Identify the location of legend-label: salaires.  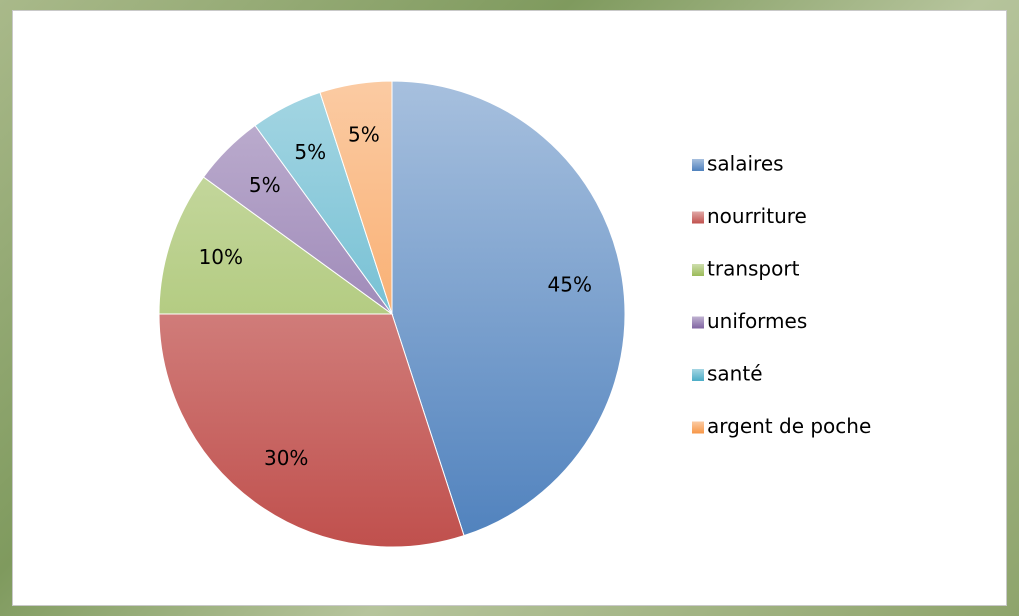
(745, 164).